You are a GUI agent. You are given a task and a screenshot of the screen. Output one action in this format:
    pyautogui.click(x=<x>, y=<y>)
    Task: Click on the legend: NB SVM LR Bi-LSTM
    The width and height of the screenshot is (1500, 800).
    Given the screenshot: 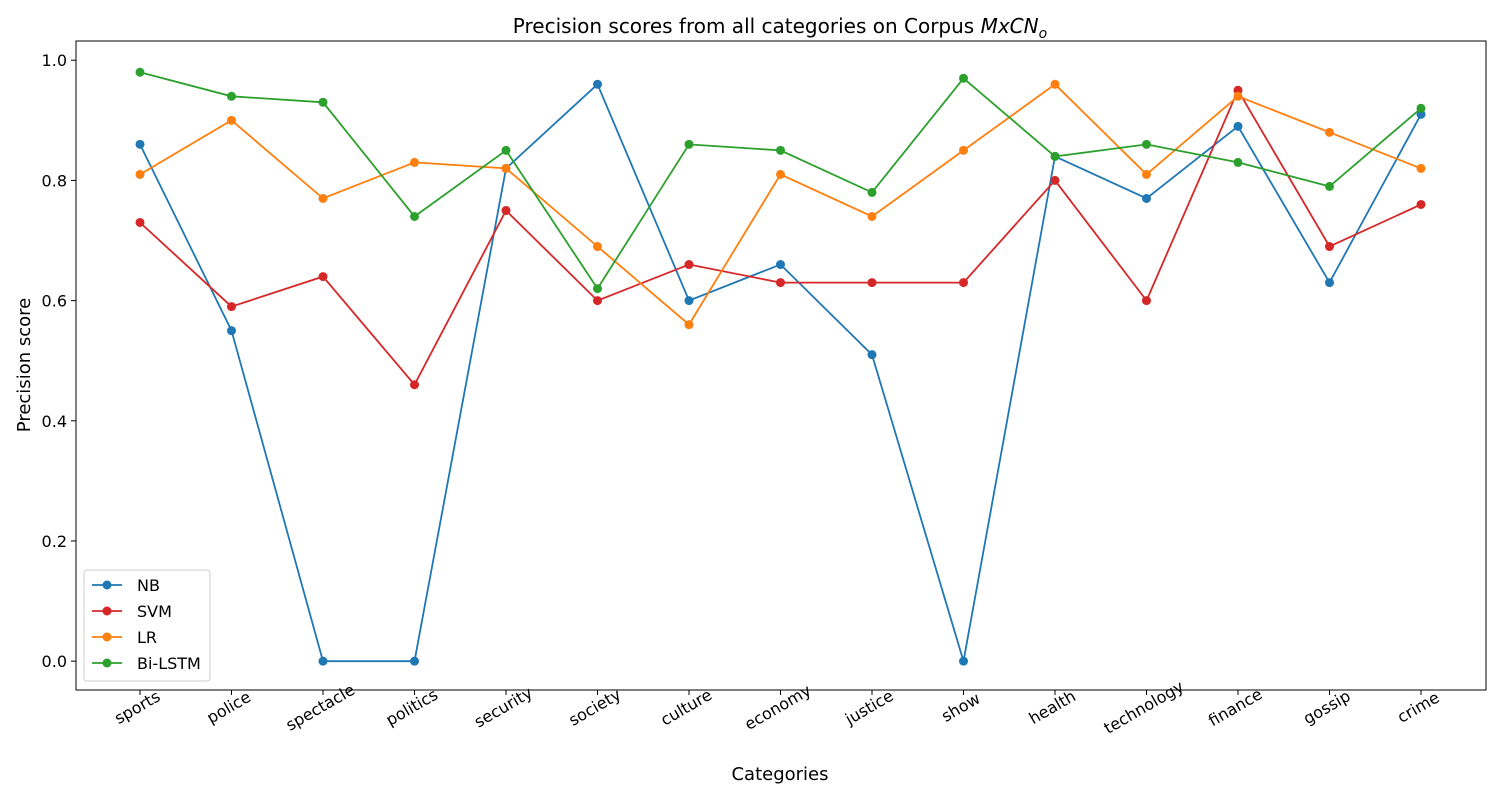 What is the action you would take?
    pyautogui.click(x=147, y=625)
    